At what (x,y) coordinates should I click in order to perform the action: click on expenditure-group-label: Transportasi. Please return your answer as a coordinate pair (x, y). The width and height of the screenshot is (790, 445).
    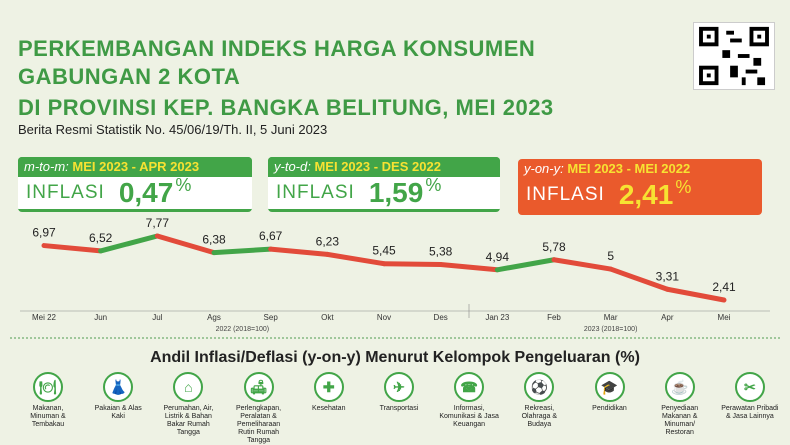
    Looking at the image, I should click on (399, 408).